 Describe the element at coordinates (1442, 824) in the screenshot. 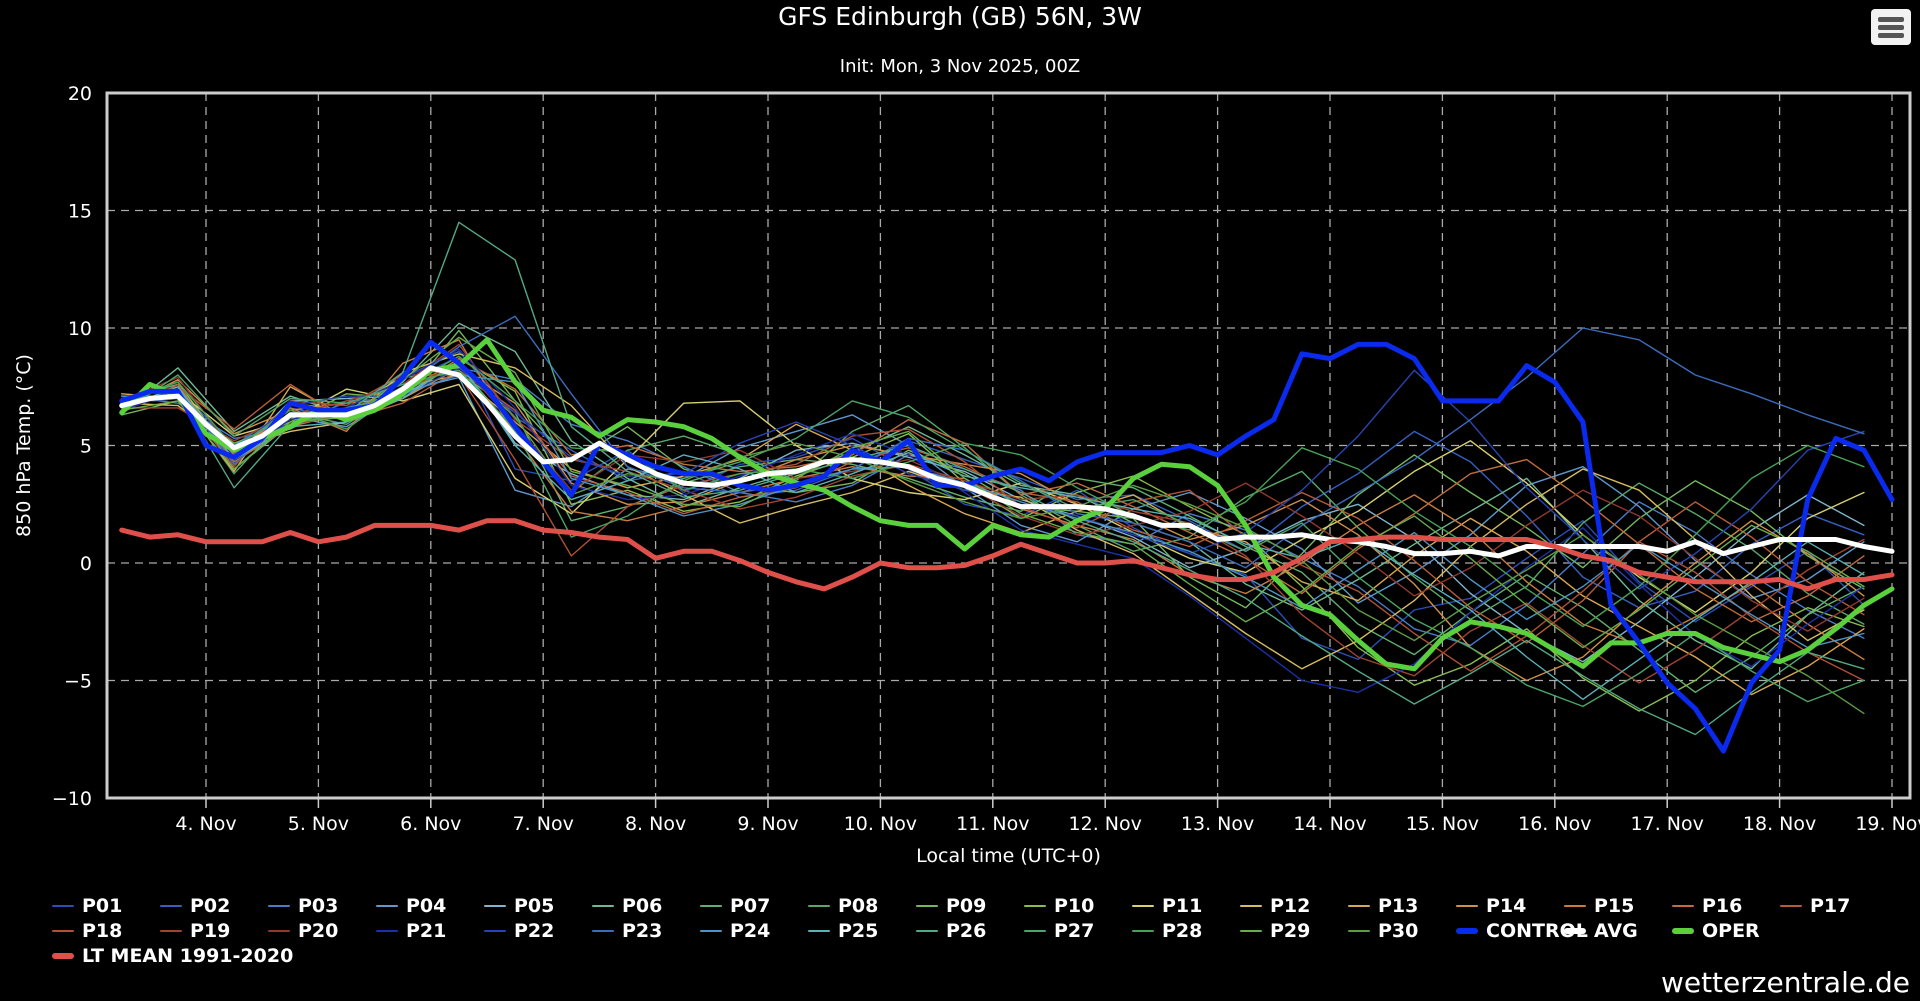

I see `x-tick-label: 15. Nov` at that location.